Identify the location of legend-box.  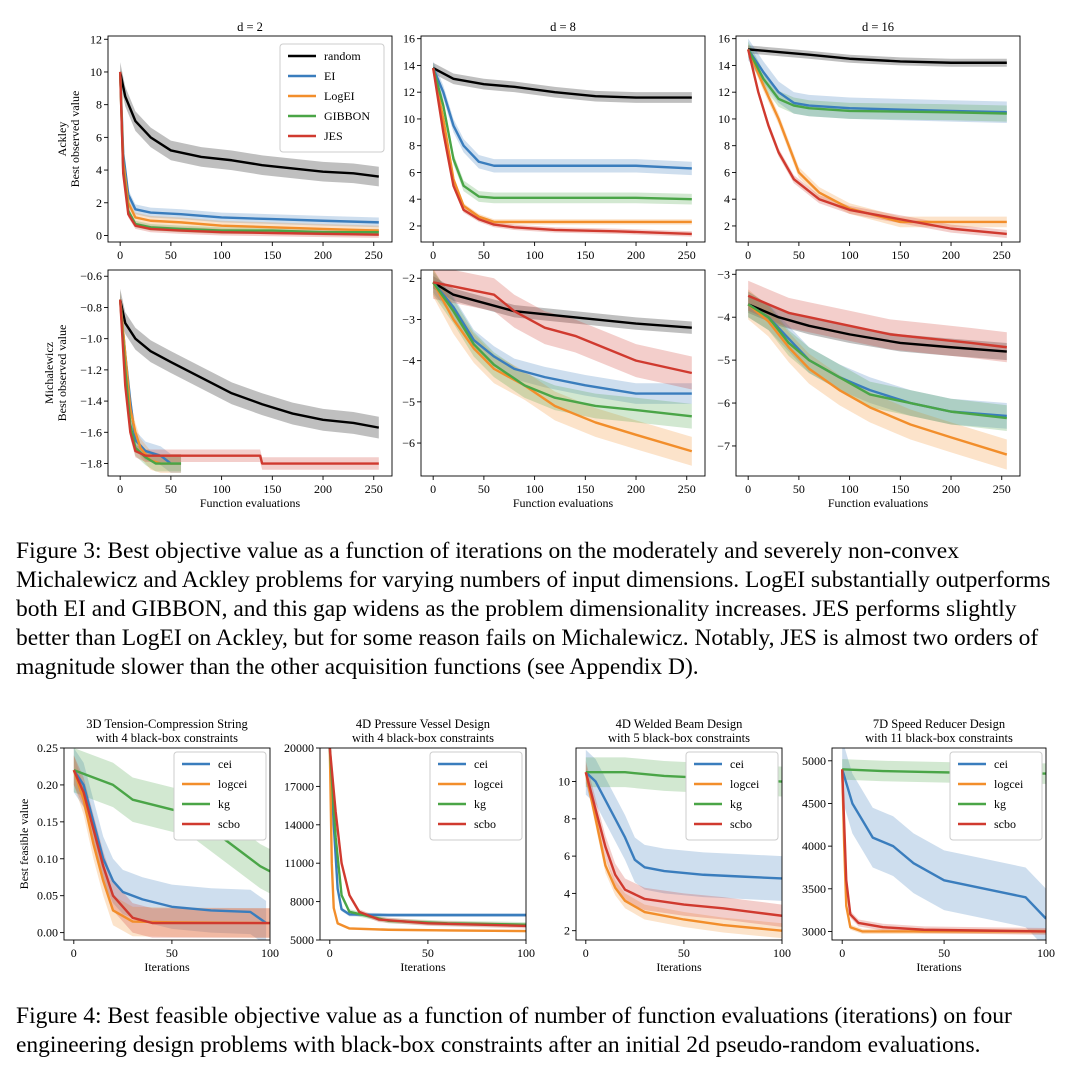
(732, 796).